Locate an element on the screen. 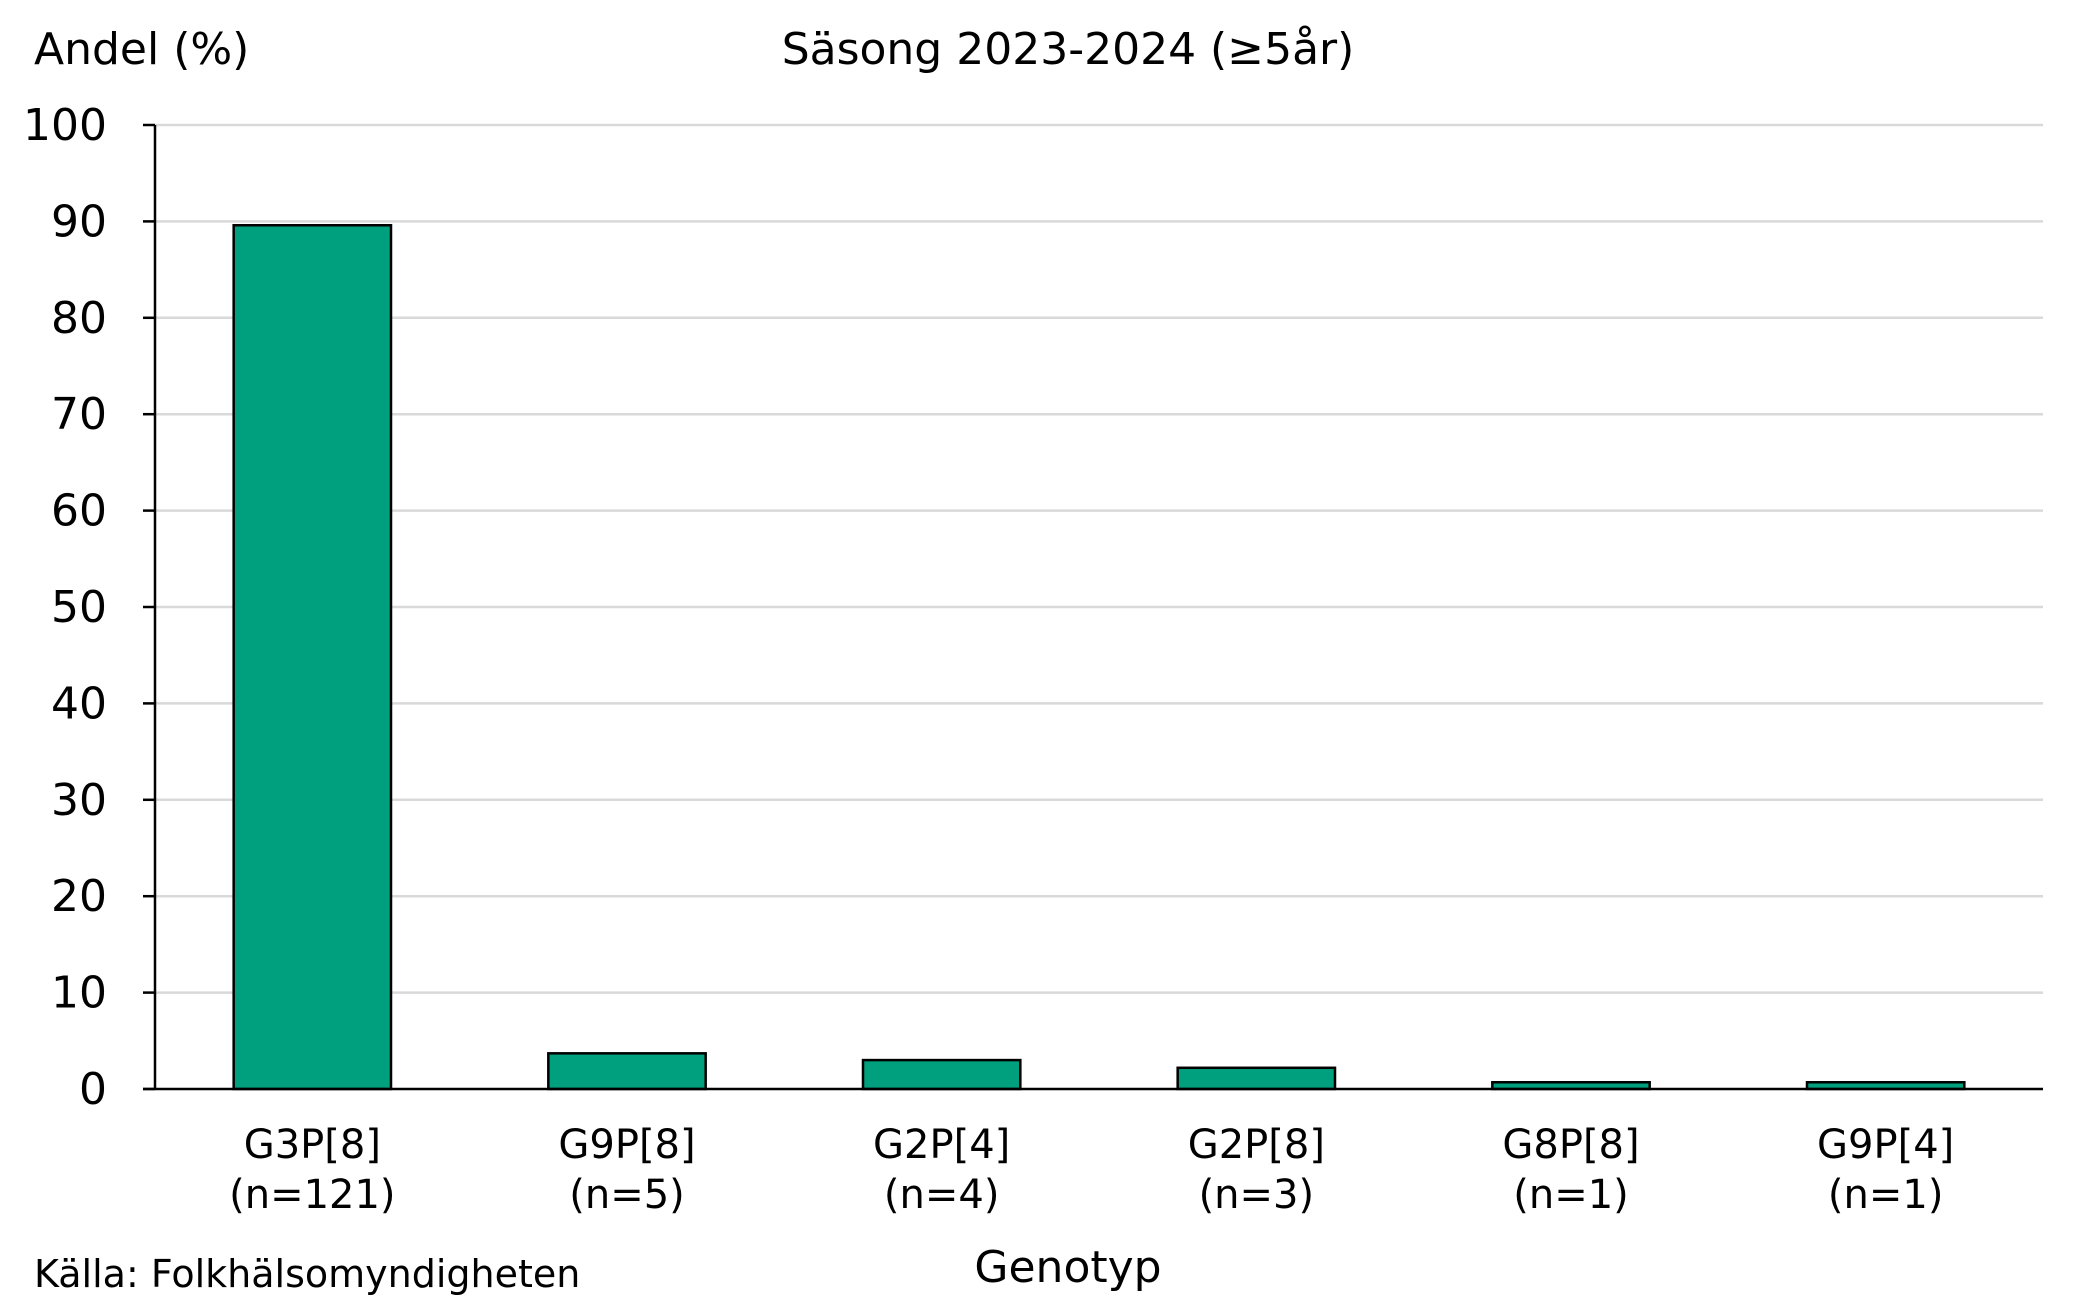 The image size is (2079, 1299). y-tick-label: 90 is located at coordinates (79, 221).